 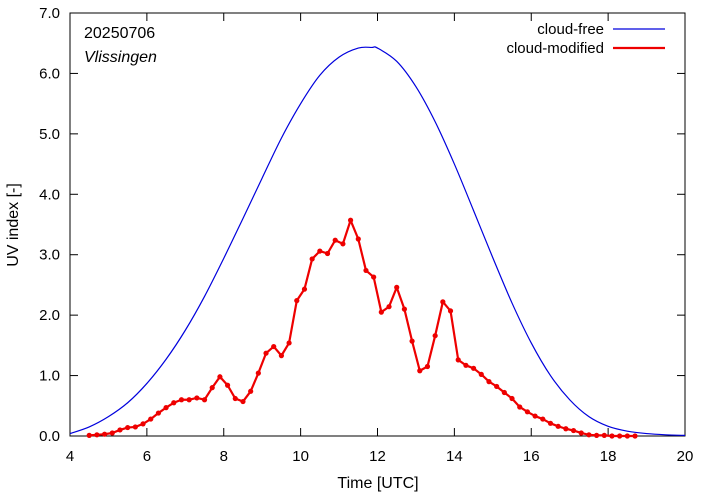 I want to click on x-axis-title: Time [UTC], so click(x=377, y=483).